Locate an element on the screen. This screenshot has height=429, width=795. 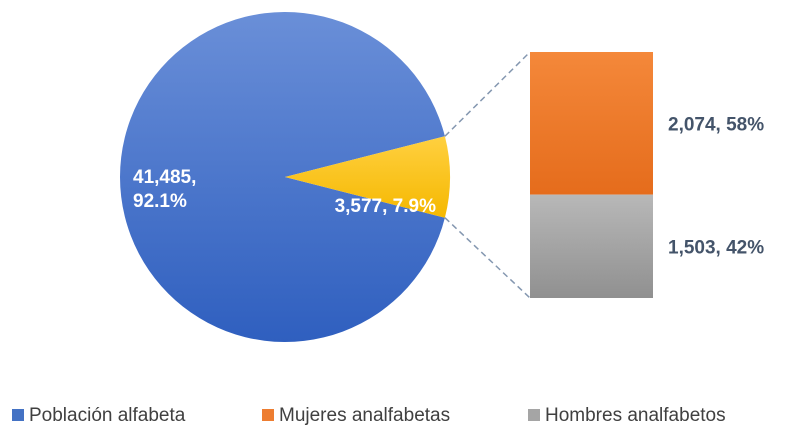
data-label: 1,503, 42% is located at coordinates (716, 247).